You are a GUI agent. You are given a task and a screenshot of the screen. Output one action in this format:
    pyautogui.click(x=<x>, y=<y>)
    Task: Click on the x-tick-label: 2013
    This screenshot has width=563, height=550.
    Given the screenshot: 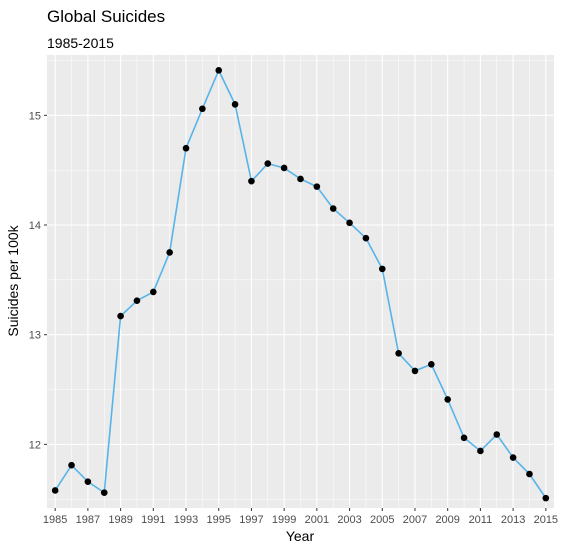 What is the action you would take?
    pyautogui.click(x=513, y=520)
    